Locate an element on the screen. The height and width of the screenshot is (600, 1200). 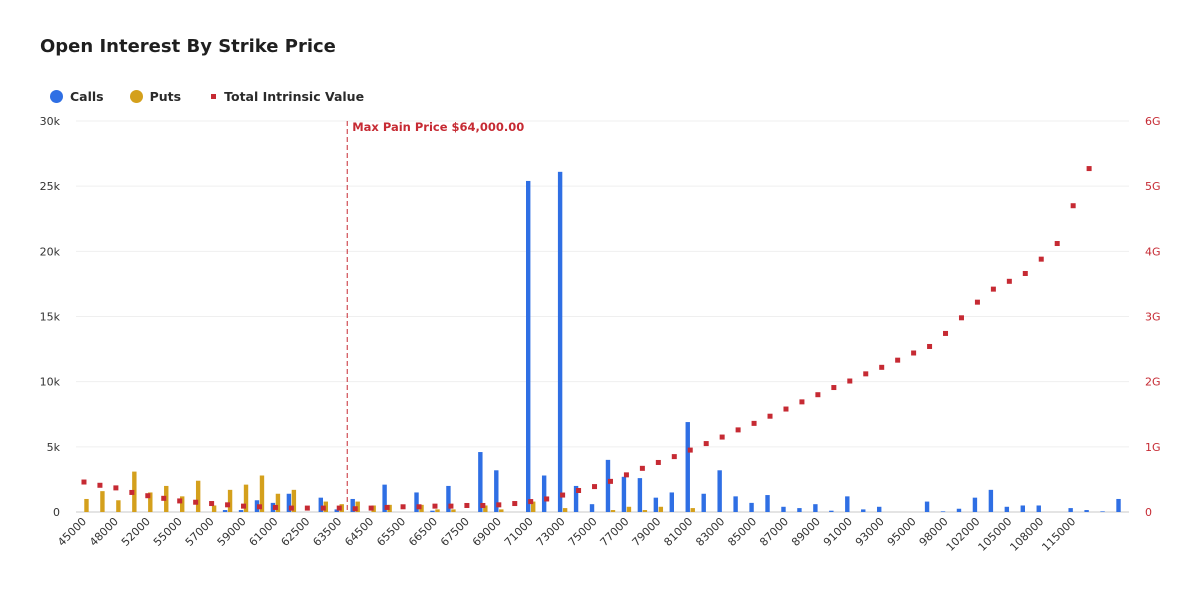
x-tick-label: 115000 is located at coordinates (1058, 534).